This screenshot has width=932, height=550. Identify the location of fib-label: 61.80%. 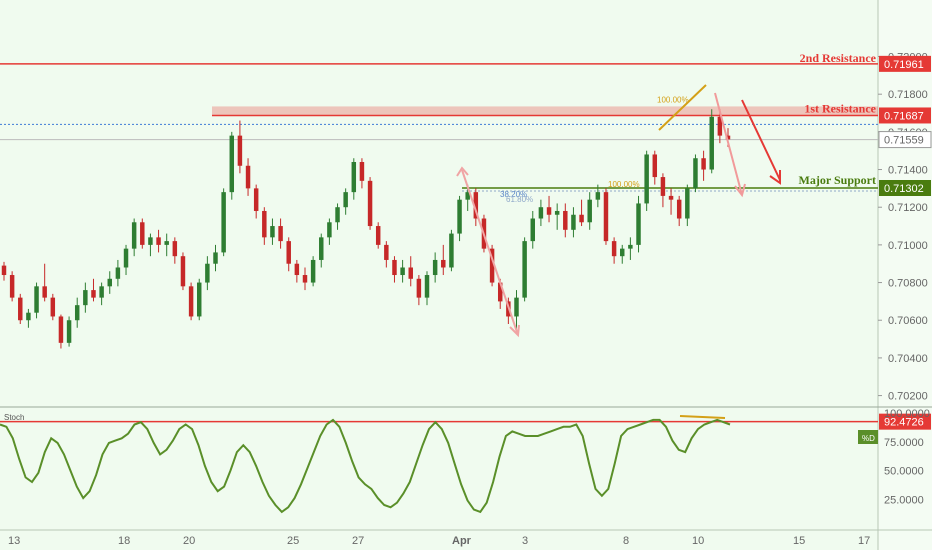
(519, 199).